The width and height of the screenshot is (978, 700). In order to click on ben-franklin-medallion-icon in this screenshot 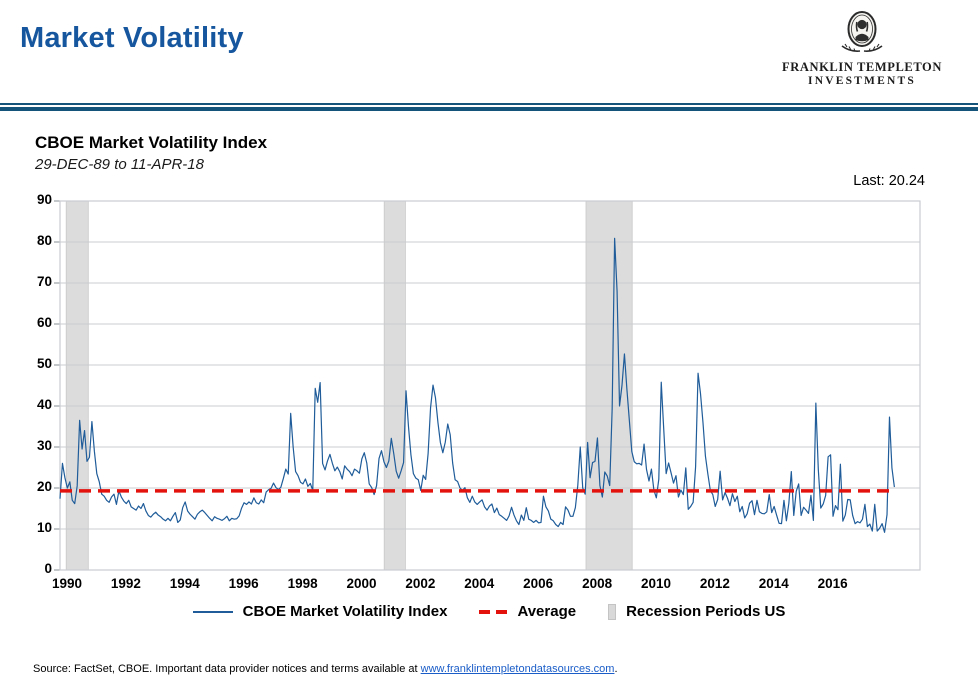, I will do `click(862, 31)`.